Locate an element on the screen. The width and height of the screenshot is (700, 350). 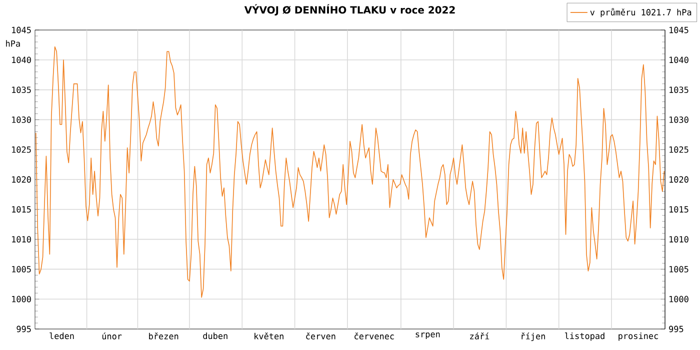
legend-label: v průměru 1021.7 hPa is located at coordinates (641, 13).